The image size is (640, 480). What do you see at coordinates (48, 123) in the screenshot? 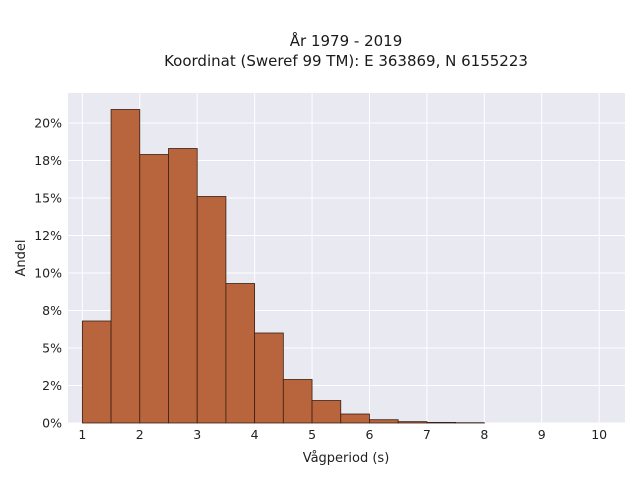
I see `y-tick-label: 20%` at bounding box center [48, 123].